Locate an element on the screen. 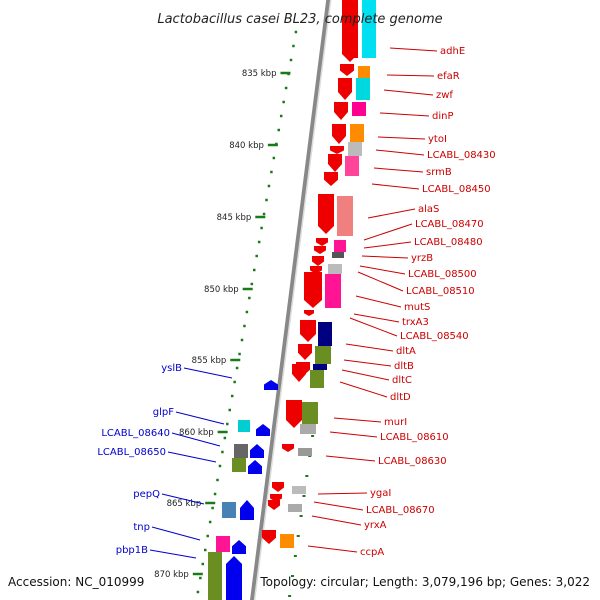 Image resolution: width=600 pixels, height=600 pixels. gene-label-yslB: yslB is located at coordinates (171, 368).